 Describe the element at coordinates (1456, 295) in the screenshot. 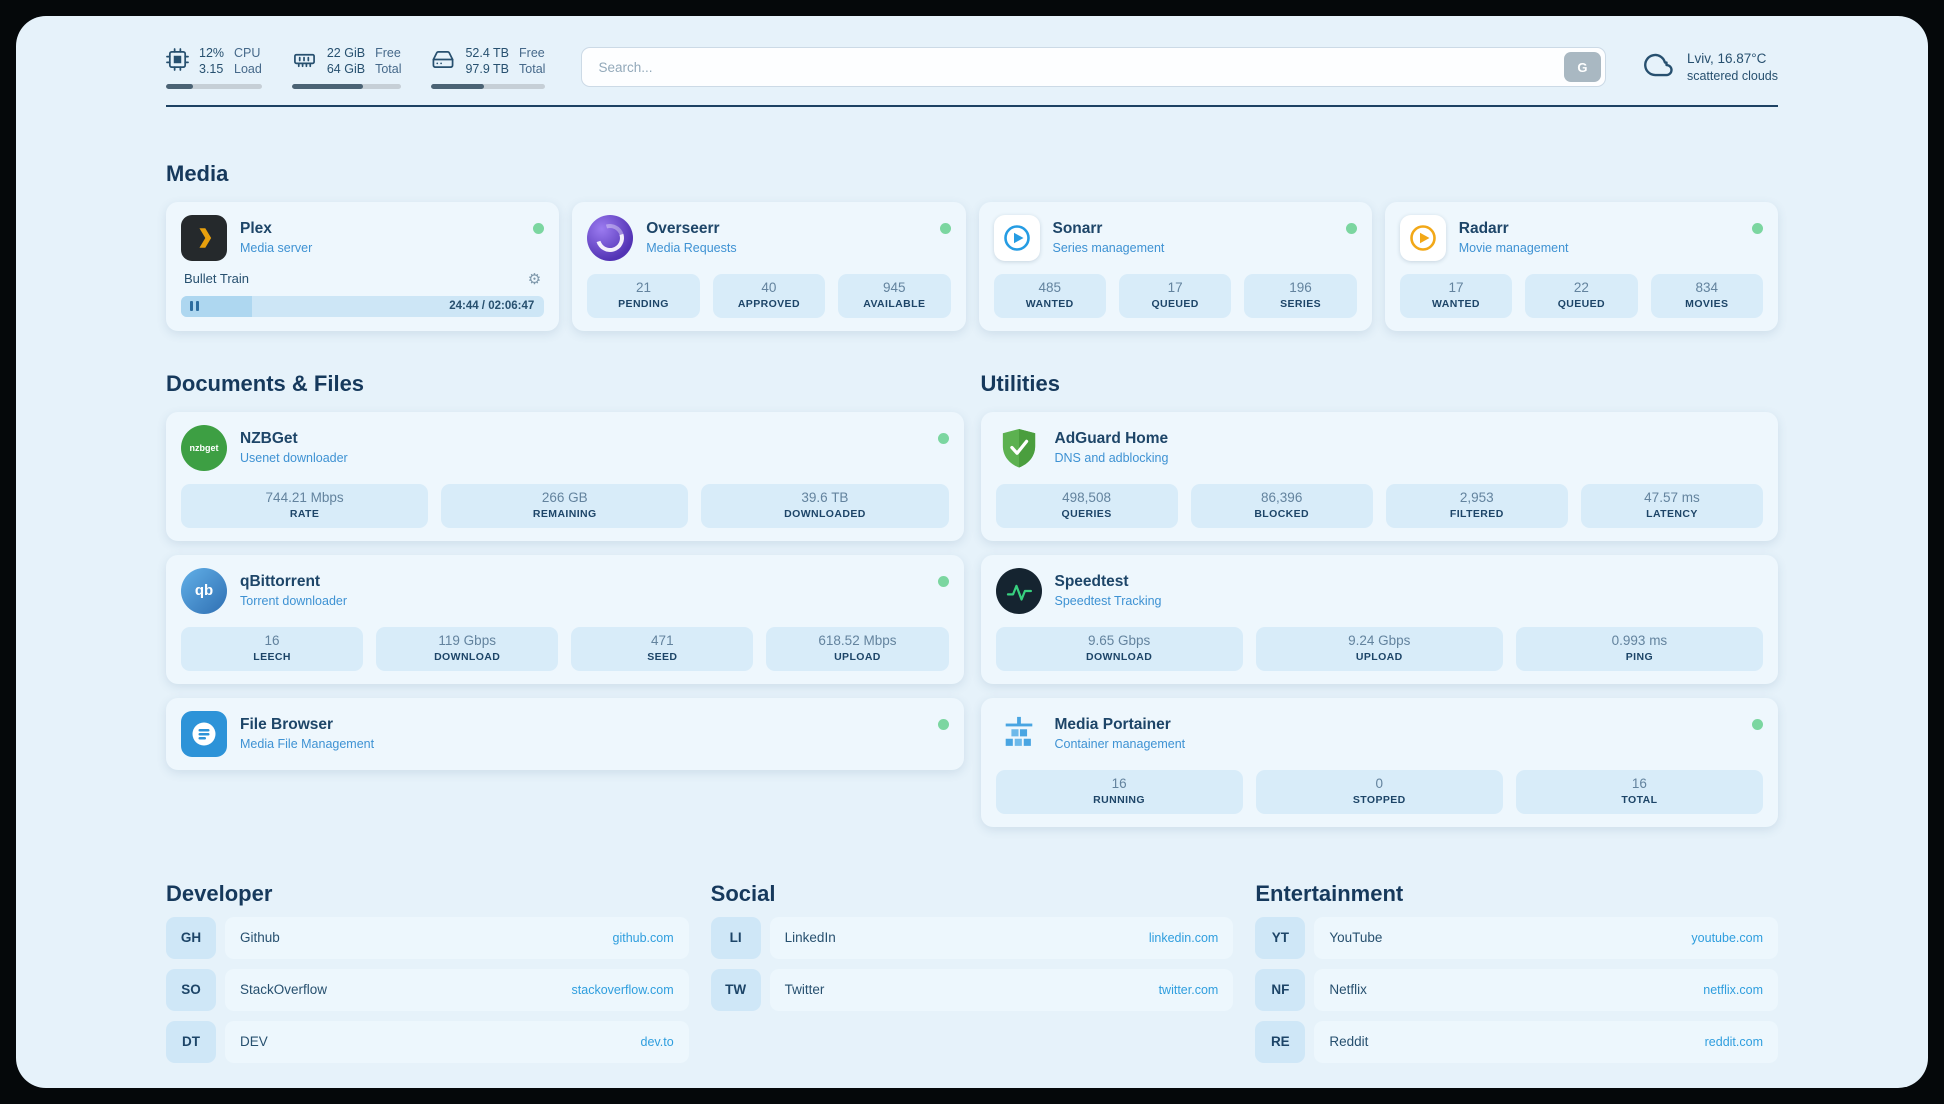

I see `stat-wanted: 17 WANTED` at that location.